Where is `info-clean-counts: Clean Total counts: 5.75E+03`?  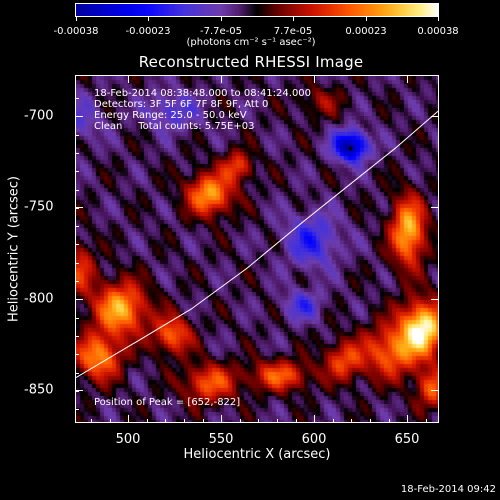 info-clean-counts: Clean Total counts: 5.75E+03 is located at coordinates (174, 126).